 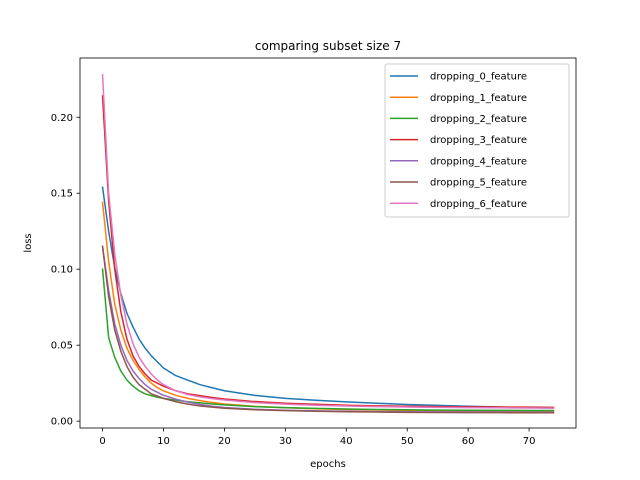 I want to click on x-tick-label: 40, so click(x=346, y=441).